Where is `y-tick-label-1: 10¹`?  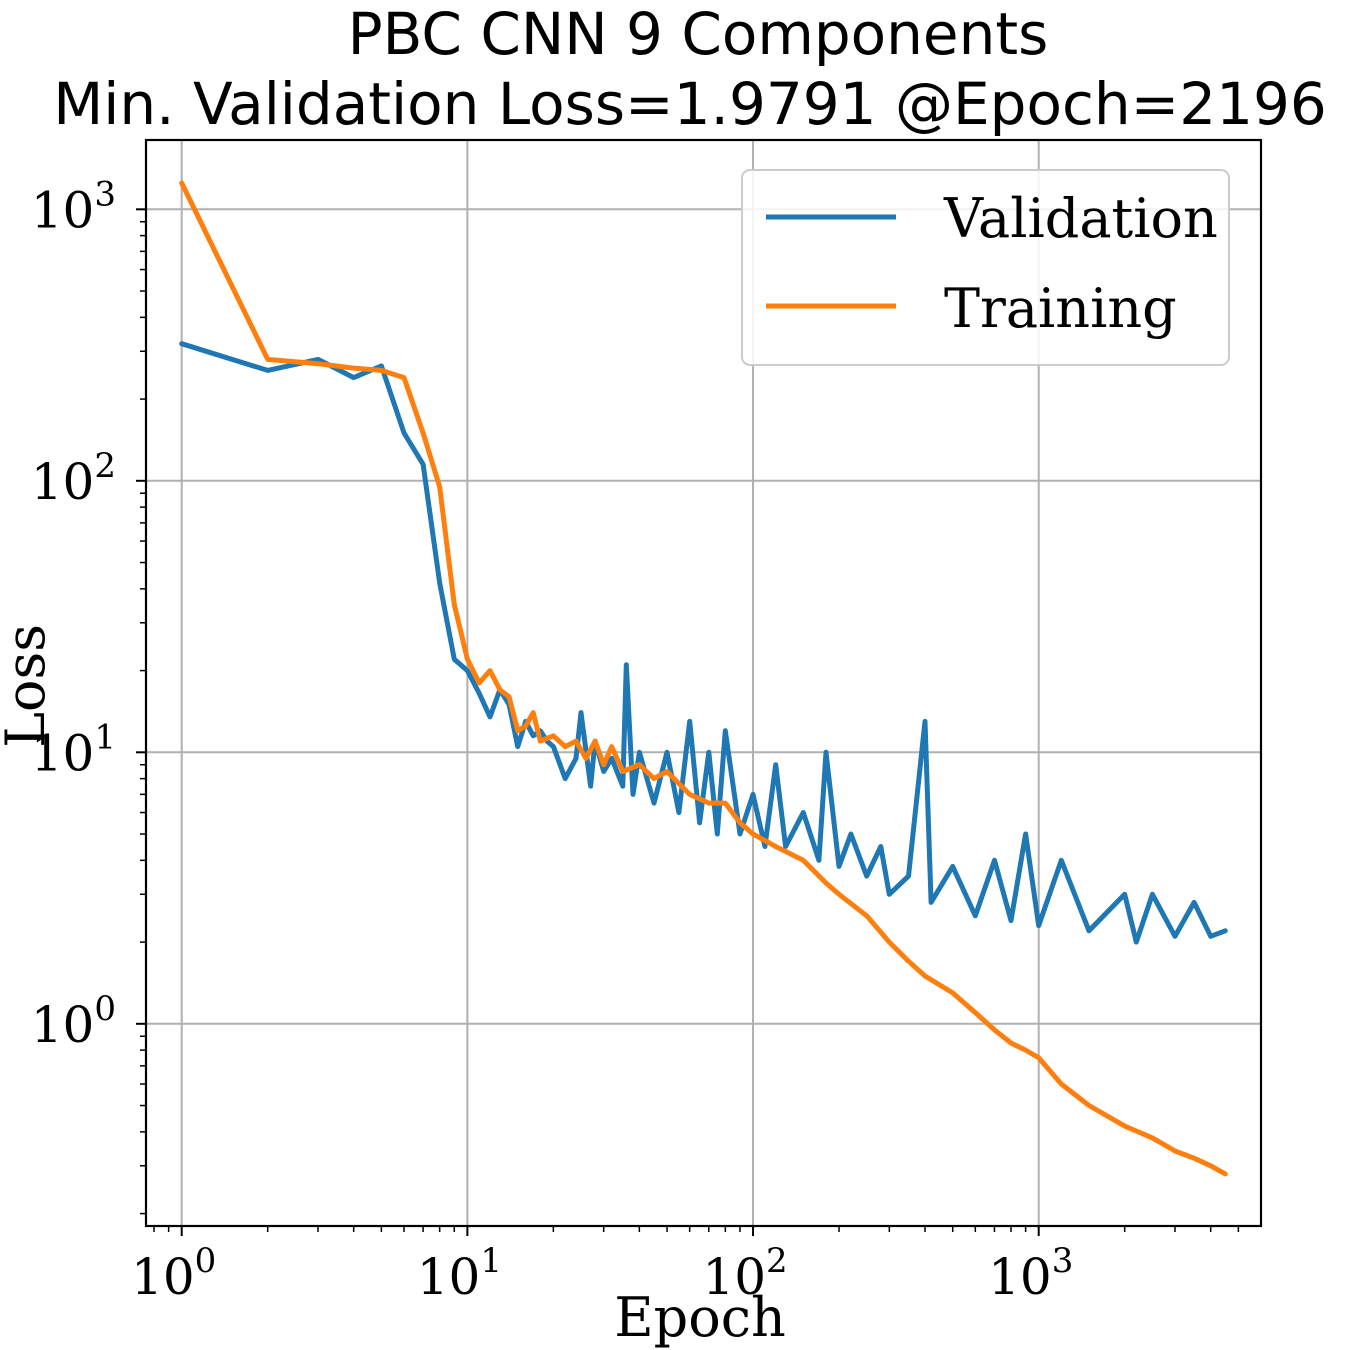 y-tick-label-1: 10¹ is located at coordinates (73, 749).